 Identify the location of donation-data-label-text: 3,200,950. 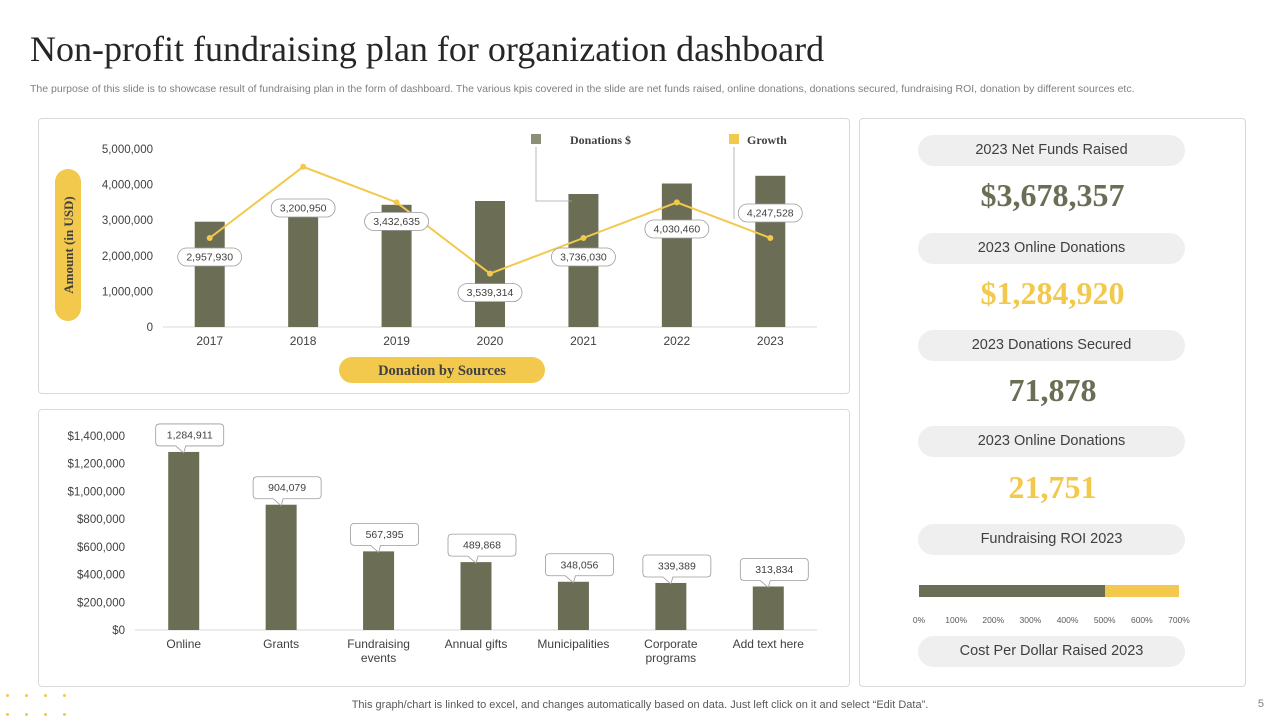
(303, 209).